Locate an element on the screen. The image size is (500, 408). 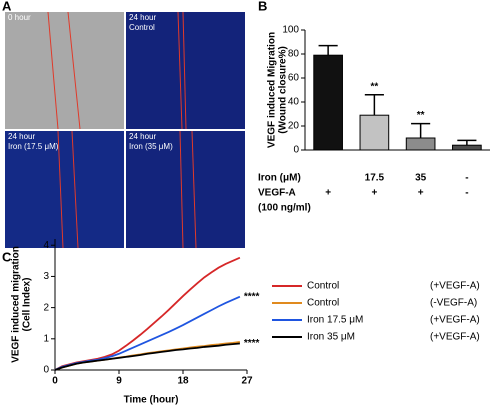
x-table-row-label: Iron (μM) is located at coordinates (279, 178).